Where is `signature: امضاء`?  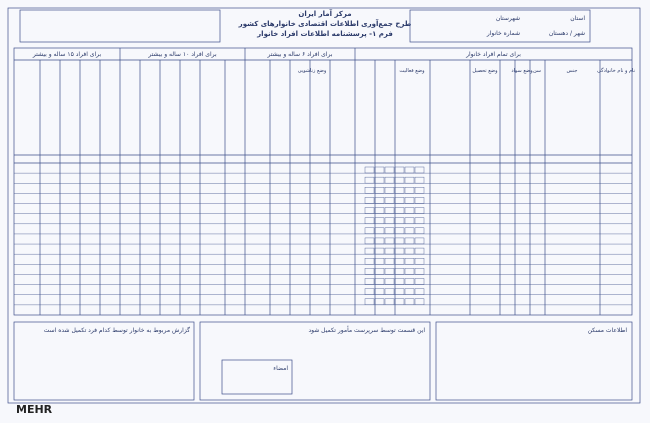 signature: امضاء is located at coordinates (280, 368).